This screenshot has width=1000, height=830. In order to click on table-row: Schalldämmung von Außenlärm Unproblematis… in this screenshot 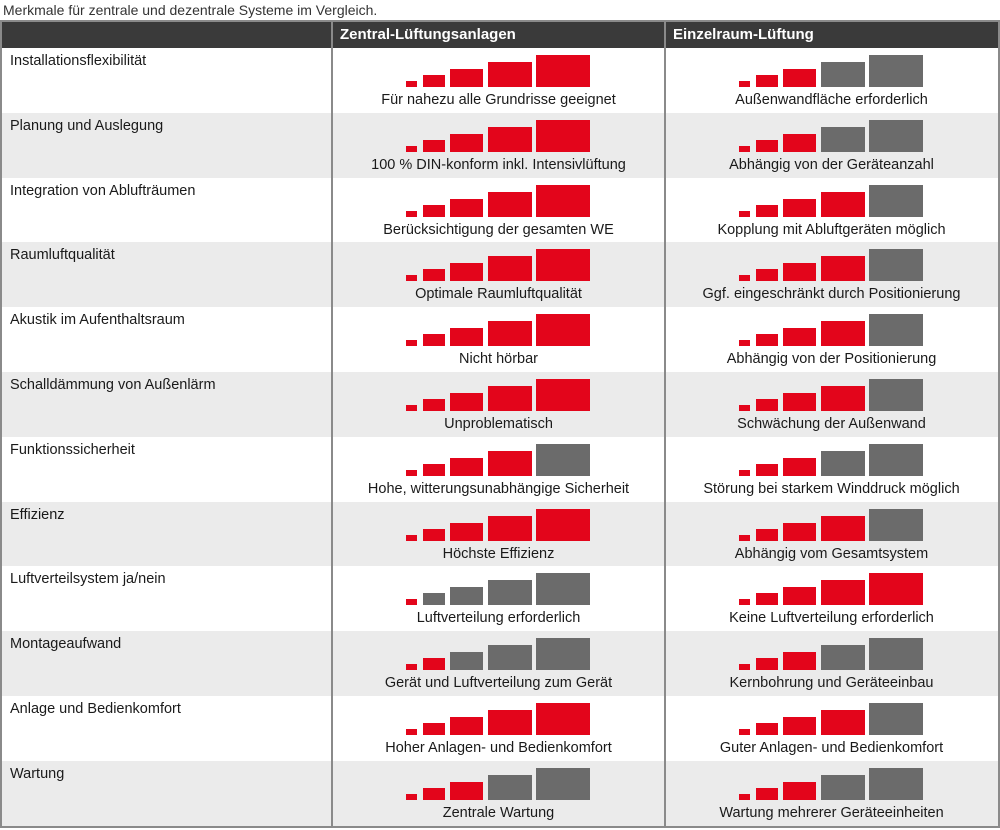, I will do `click(500, 404)`.